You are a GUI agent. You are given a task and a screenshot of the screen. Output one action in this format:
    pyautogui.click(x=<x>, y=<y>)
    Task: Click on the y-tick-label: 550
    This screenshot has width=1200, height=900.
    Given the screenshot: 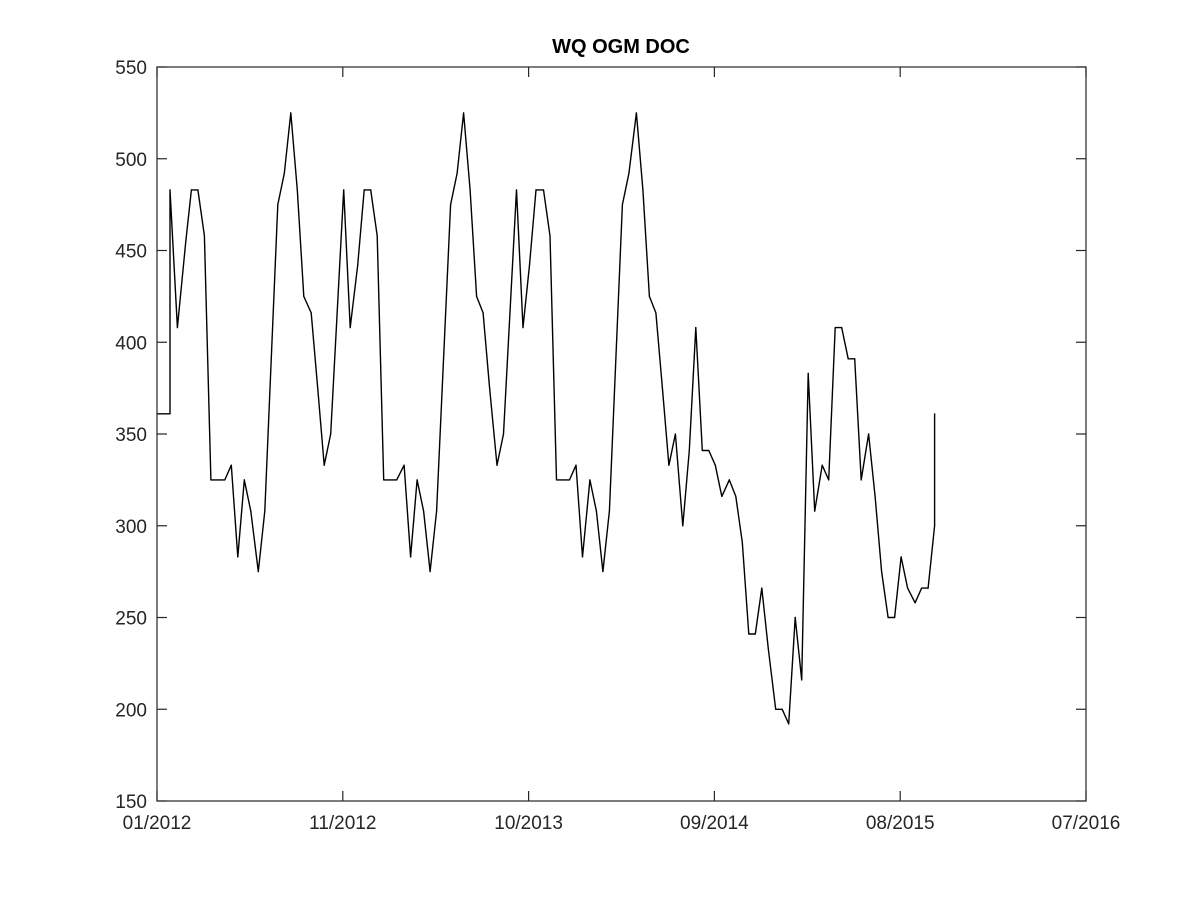 What is the action you would take?
    pyautogui.click(x=131, y=68)
    